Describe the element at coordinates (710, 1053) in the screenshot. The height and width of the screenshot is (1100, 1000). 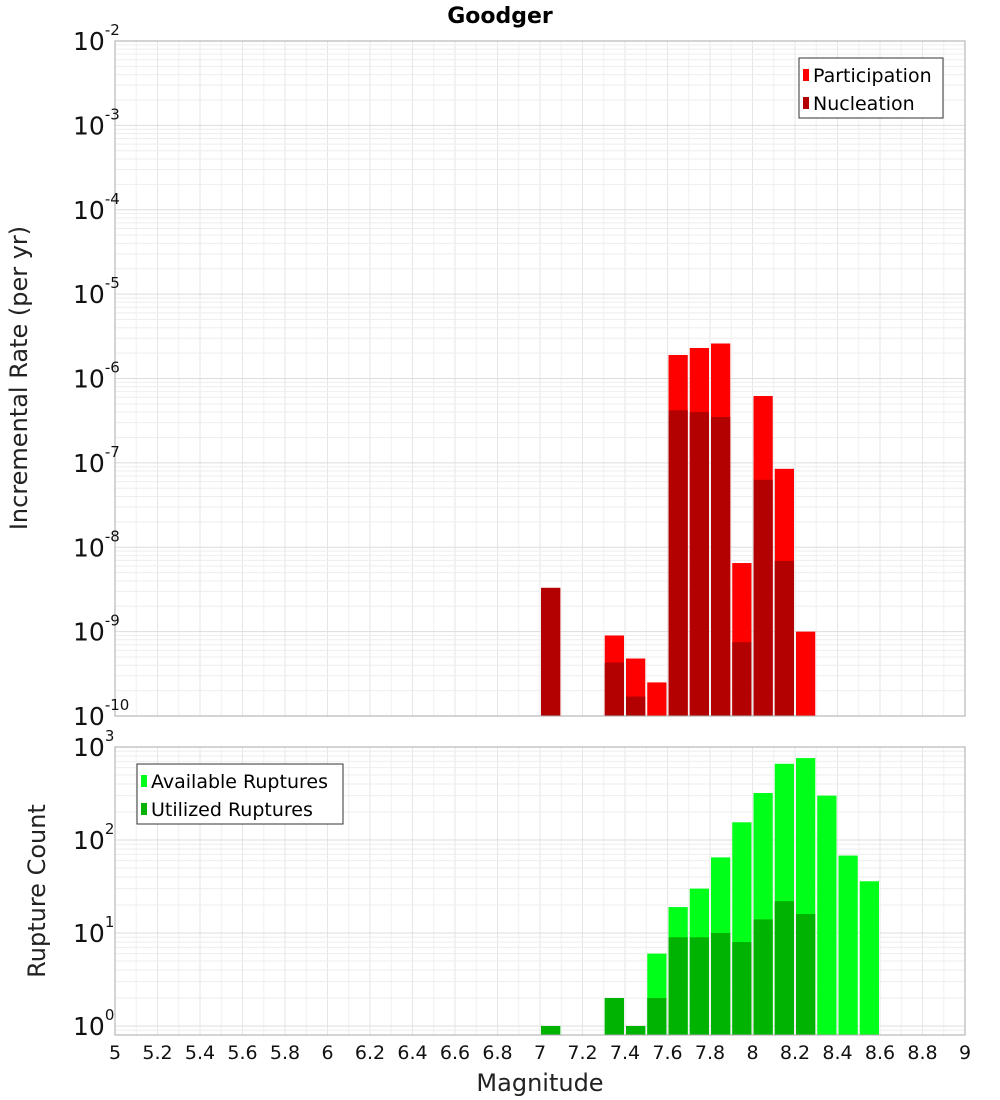
I see `x-tick-label: 7.8` at that location.